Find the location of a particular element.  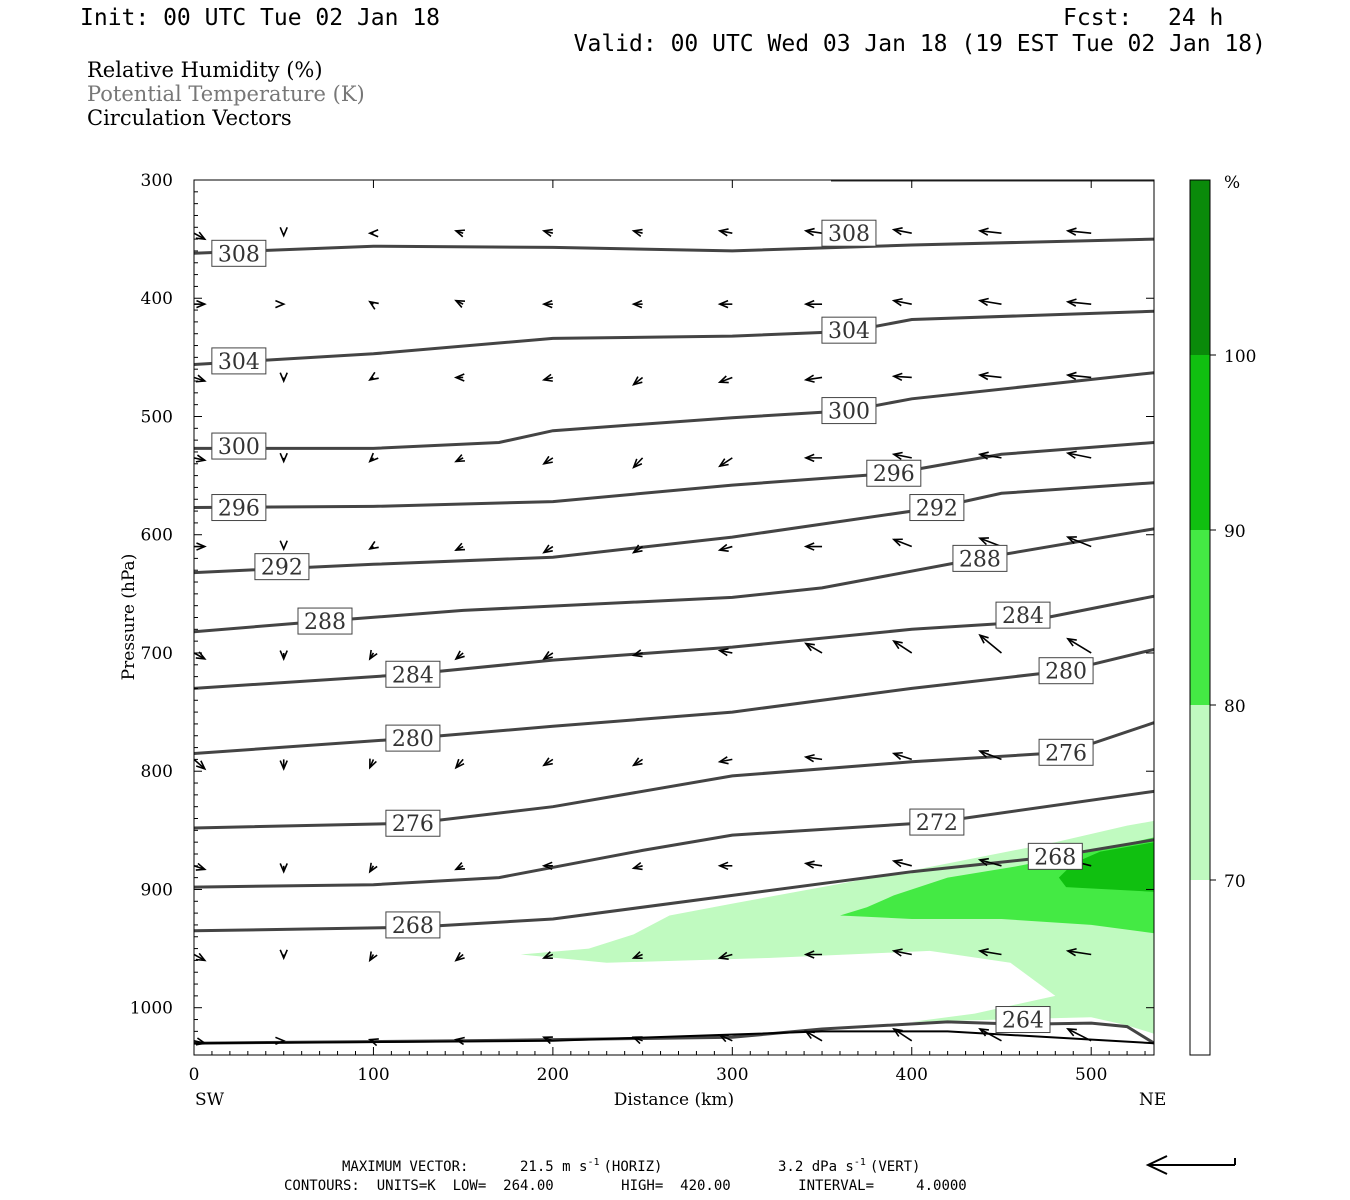

colorbar: 100 90 80 70 is located at coordinates (1222, 617).